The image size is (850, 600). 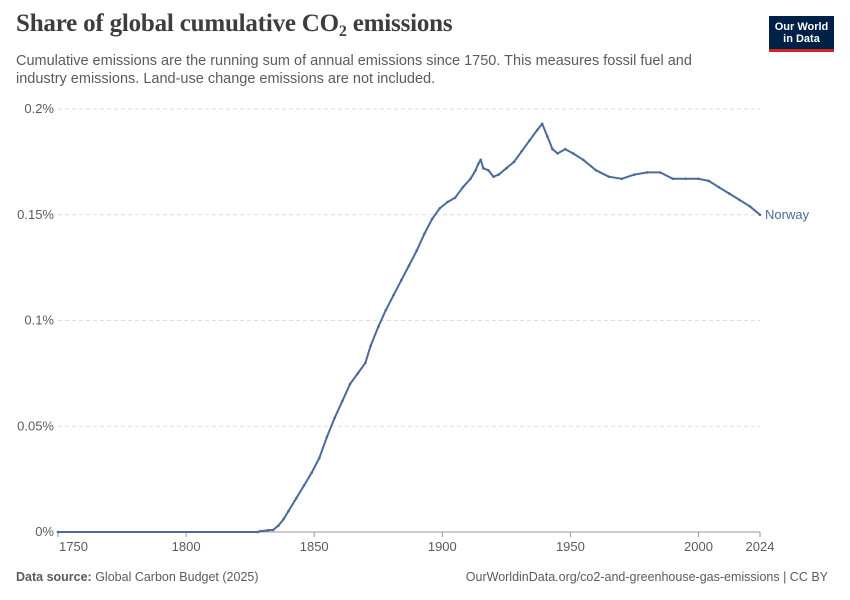 What do you see at coordinates (801, 27) in the screenshot?
I see `logo-line1: Our World` at bounding box center [801, 27].